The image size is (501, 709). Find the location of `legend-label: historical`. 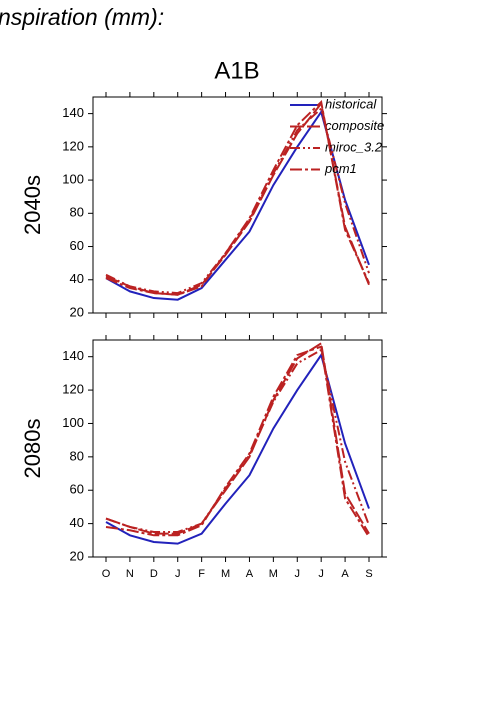

legend-label: historical is located at coordinates (351, 103).